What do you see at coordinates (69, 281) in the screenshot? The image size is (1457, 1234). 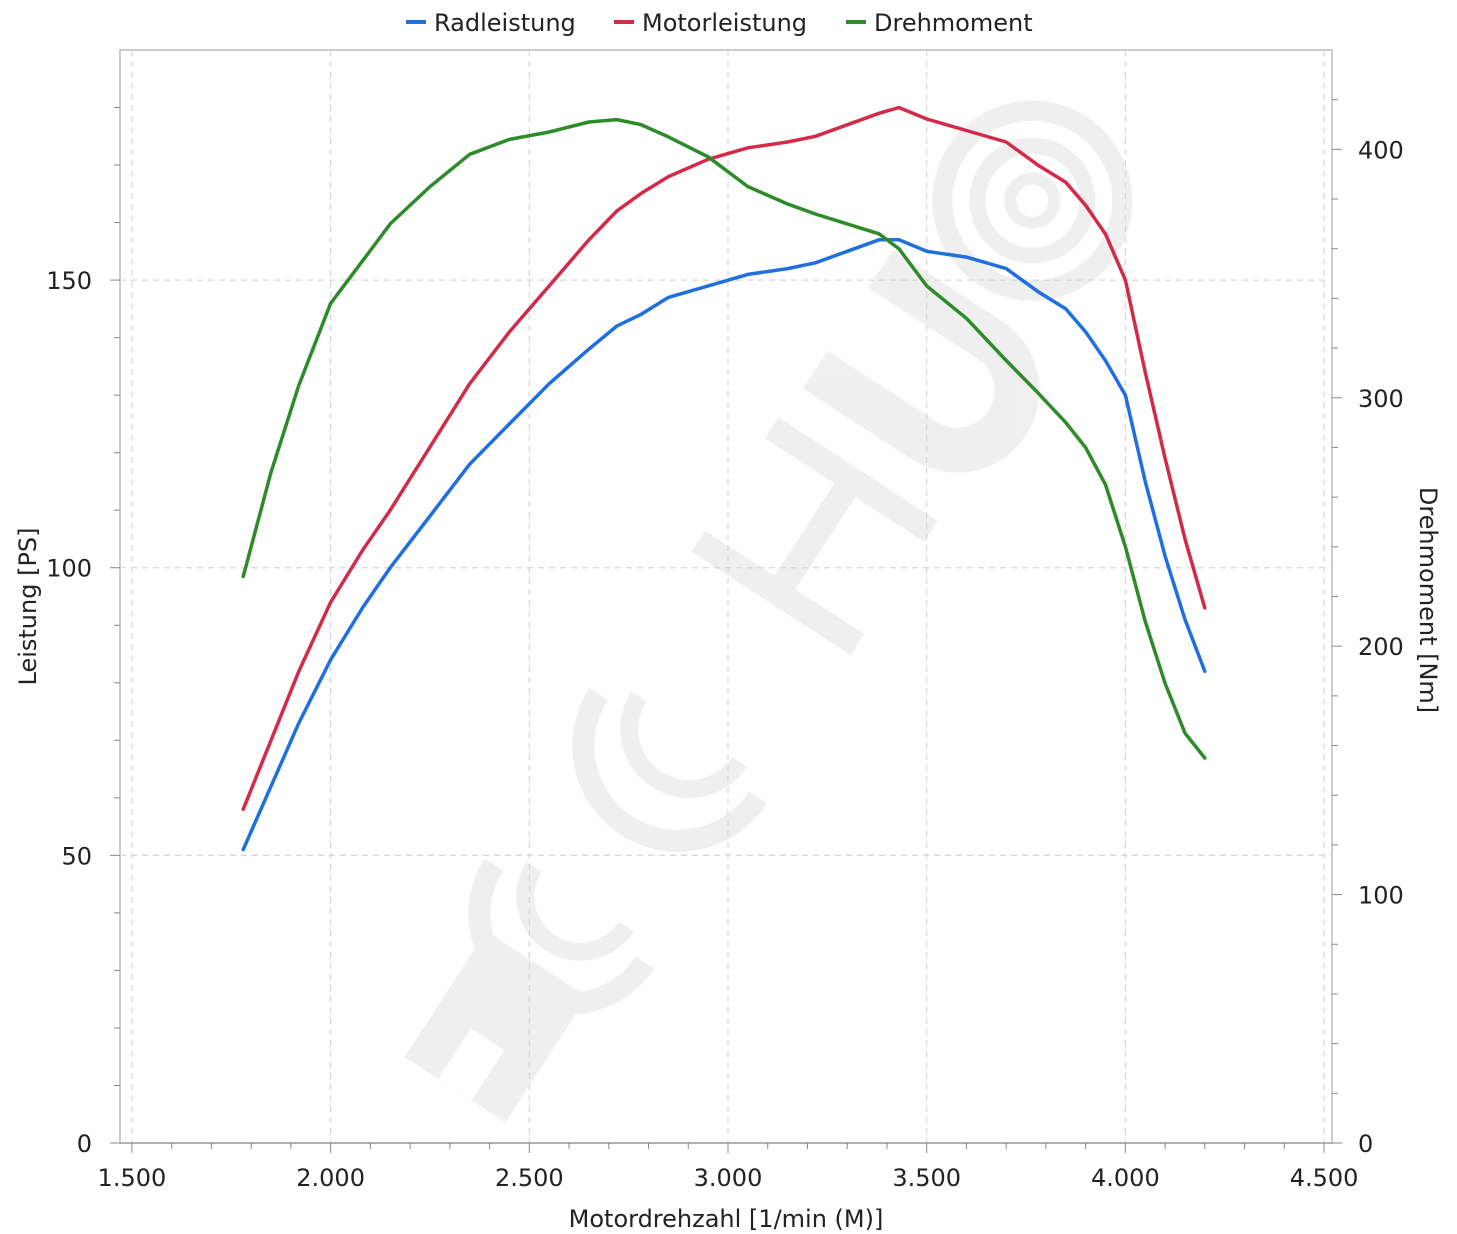 I see `y-left-tick-label: 150` at bounding box center [69, 281].